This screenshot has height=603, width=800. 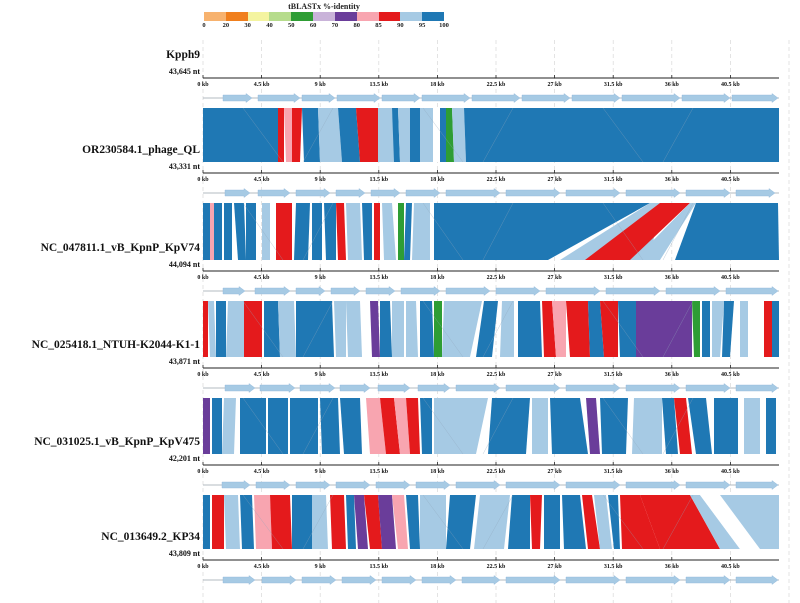 I want to click on legend-tick-label: 85, so click(x=378, y=25).